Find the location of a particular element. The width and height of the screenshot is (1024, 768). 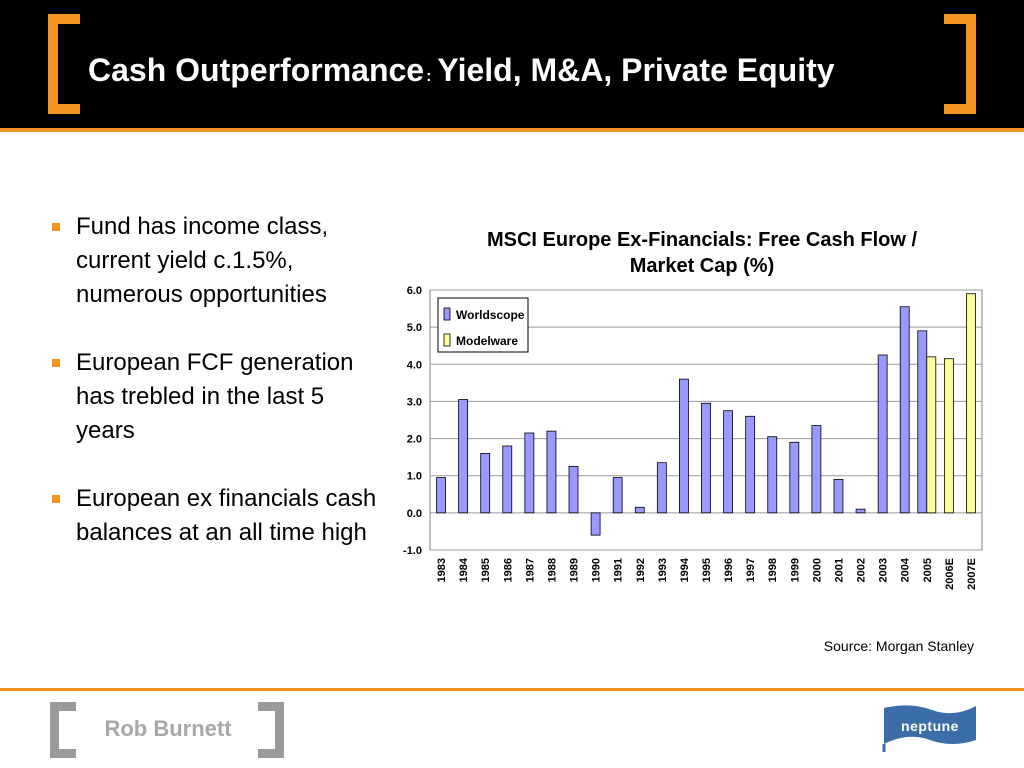

x-tick-label: 2004 is located at coordinates (906, 569).